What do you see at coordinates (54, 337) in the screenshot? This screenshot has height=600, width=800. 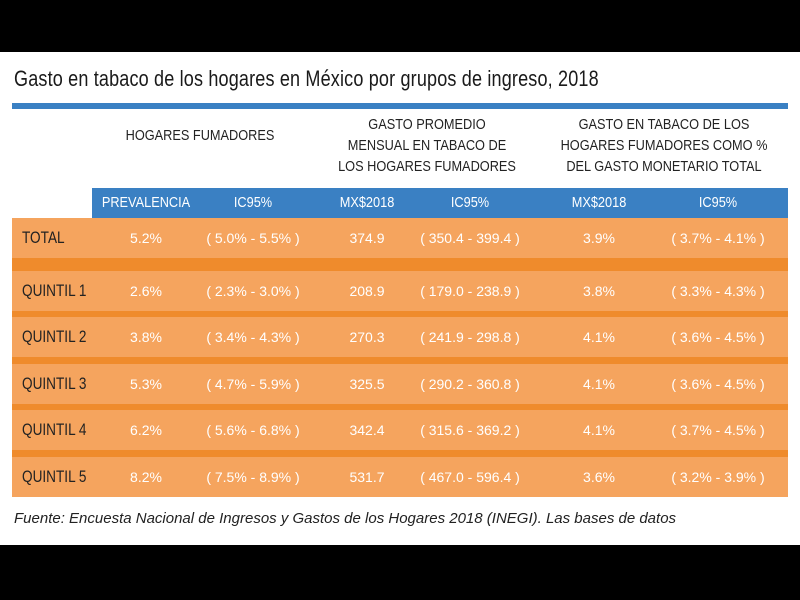 I see `row-label: QUINTIL 2` at bounding box center [54, 337].